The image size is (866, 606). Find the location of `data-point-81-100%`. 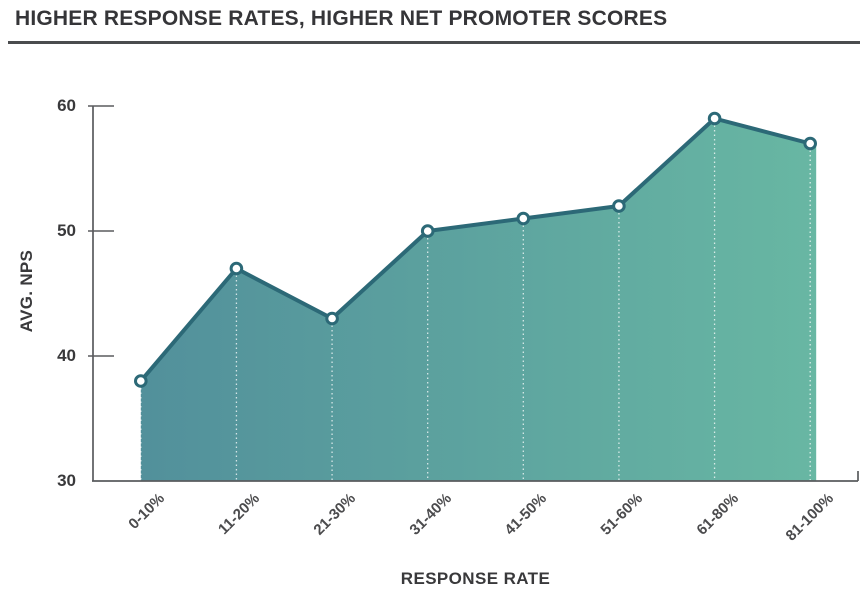

data-point-81-100% is located at coordinates (810, 143).